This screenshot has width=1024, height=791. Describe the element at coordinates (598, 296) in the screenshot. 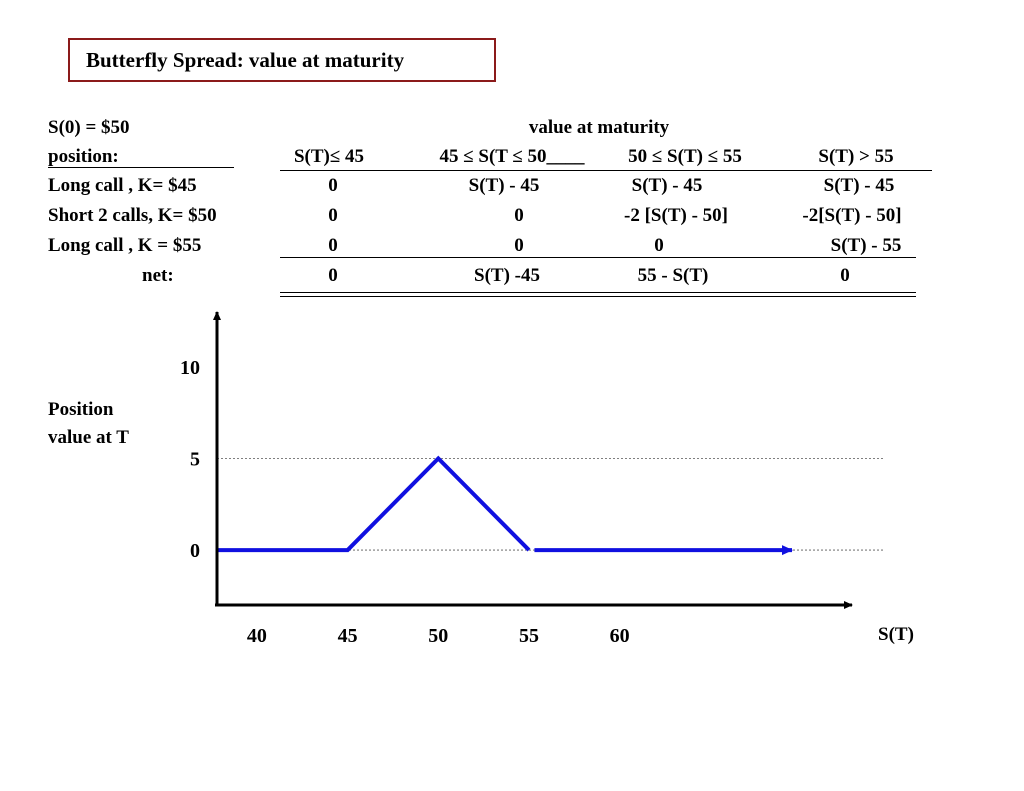

I see `net-rule-bottom` at that location.